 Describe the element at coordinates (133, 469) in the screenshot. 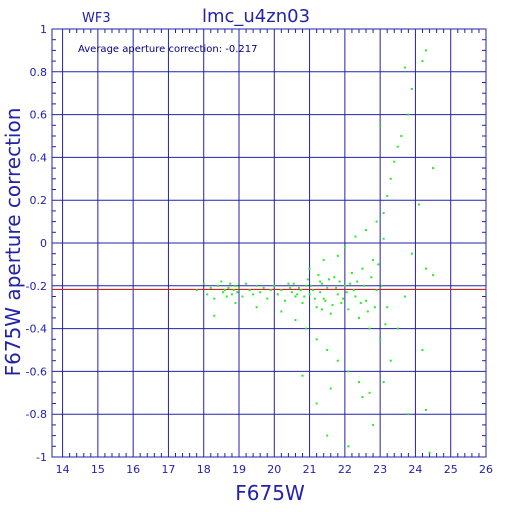

I see `x-tick-label: 16` at that location.